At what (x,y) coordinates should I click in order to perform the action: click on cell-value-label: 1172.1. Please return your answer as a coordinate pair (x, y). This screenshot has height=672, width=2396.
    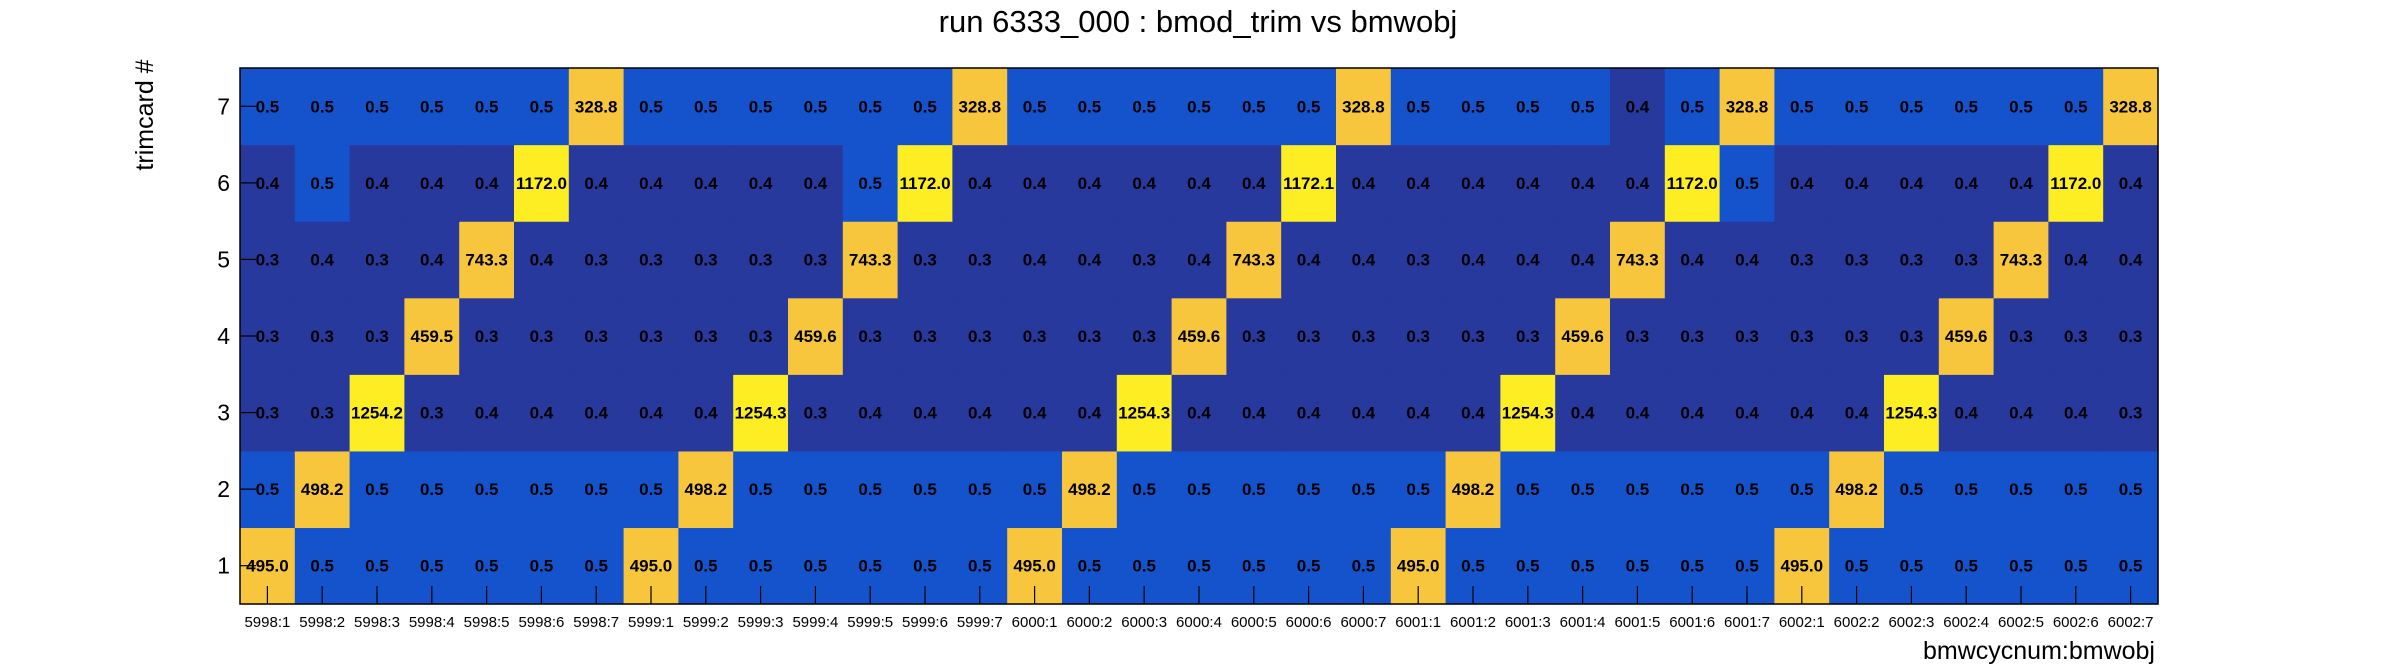
    Looking at the image, I should click on (1308, 183).